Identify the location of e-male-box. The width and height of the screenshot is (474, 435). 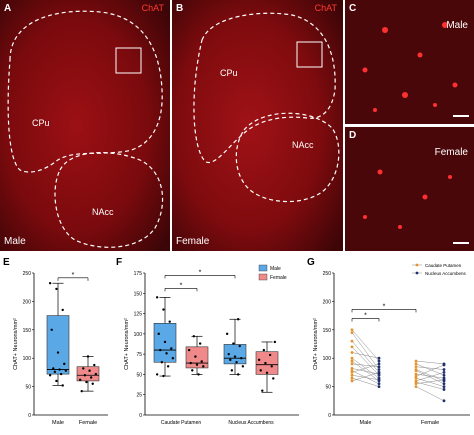
(58, 345).